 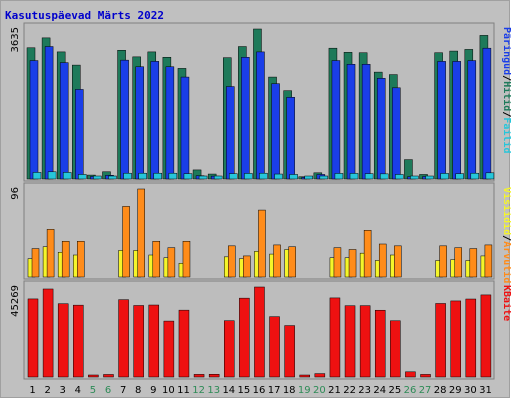 I want to click on legend-entry: Hitid, so click(x=506, y=96).